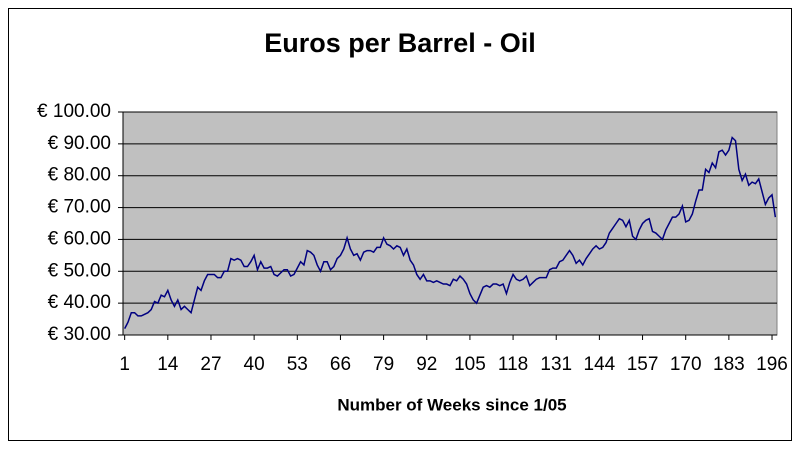 The width and height of the screenshot is (800, 454). What do you see at coordinates (729, 364) in the screenshot?
I see `x-tick-label: 183` at bounding box center [729, 364].